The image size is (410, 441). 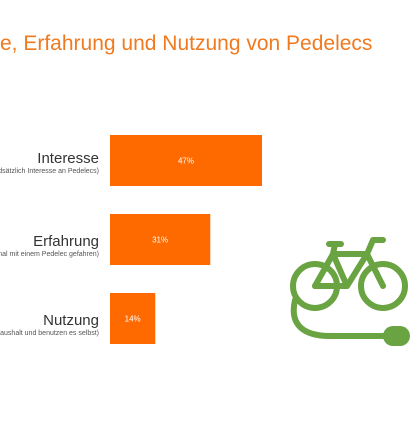 I want to click on row-label-nutzung: Nutzung Haushalt und benutzen es selbst), so click(x=49, y=325).